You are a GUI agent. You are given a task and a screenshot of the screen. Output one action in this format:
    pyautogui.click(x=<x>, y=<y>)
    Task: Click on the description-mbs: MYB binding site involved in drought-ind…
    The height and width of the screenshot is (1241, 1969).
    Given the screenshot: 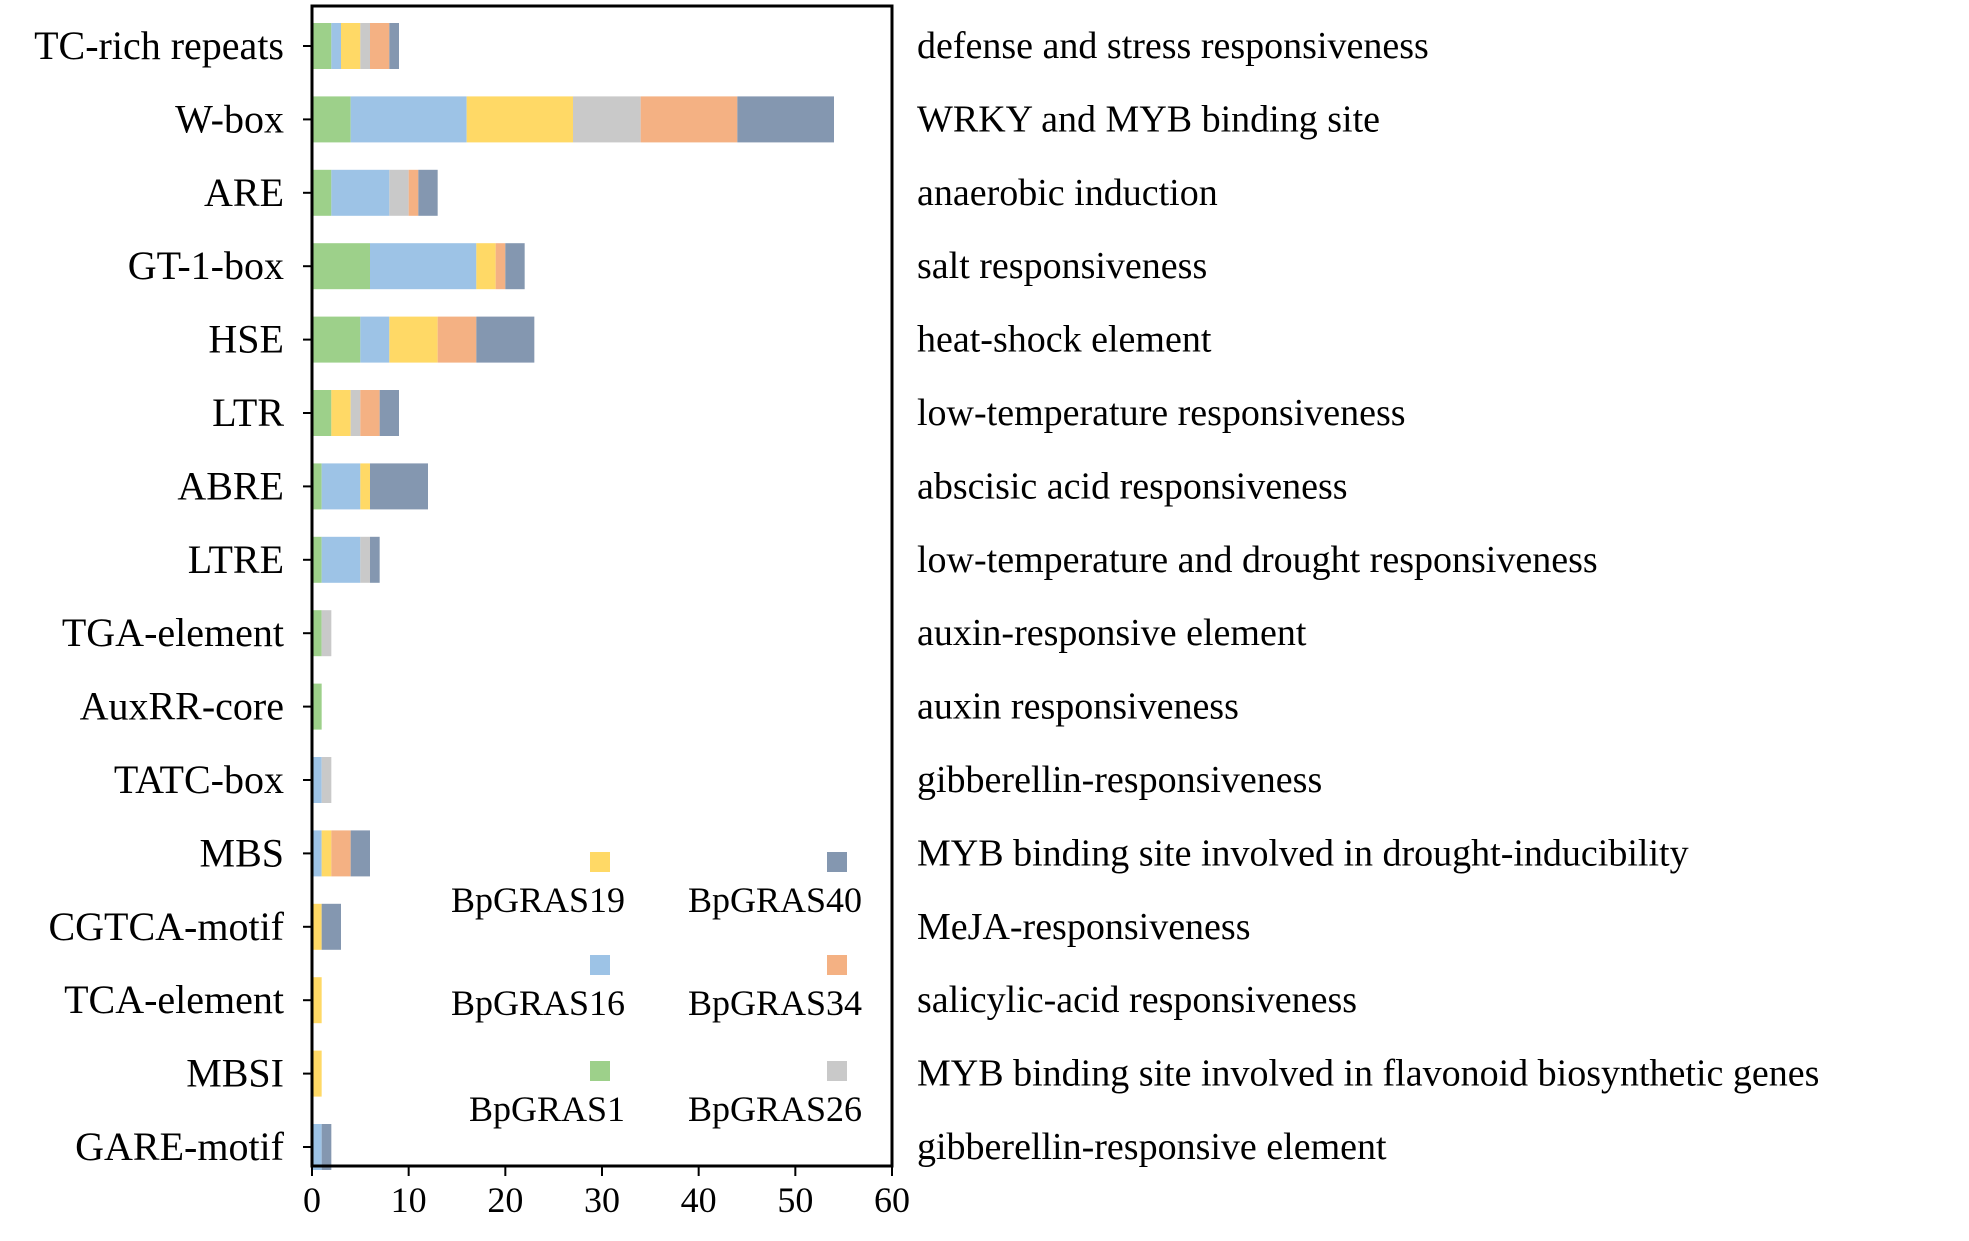 What is the action you would take?
    pyautogui.click(x=1303, y=853)
    